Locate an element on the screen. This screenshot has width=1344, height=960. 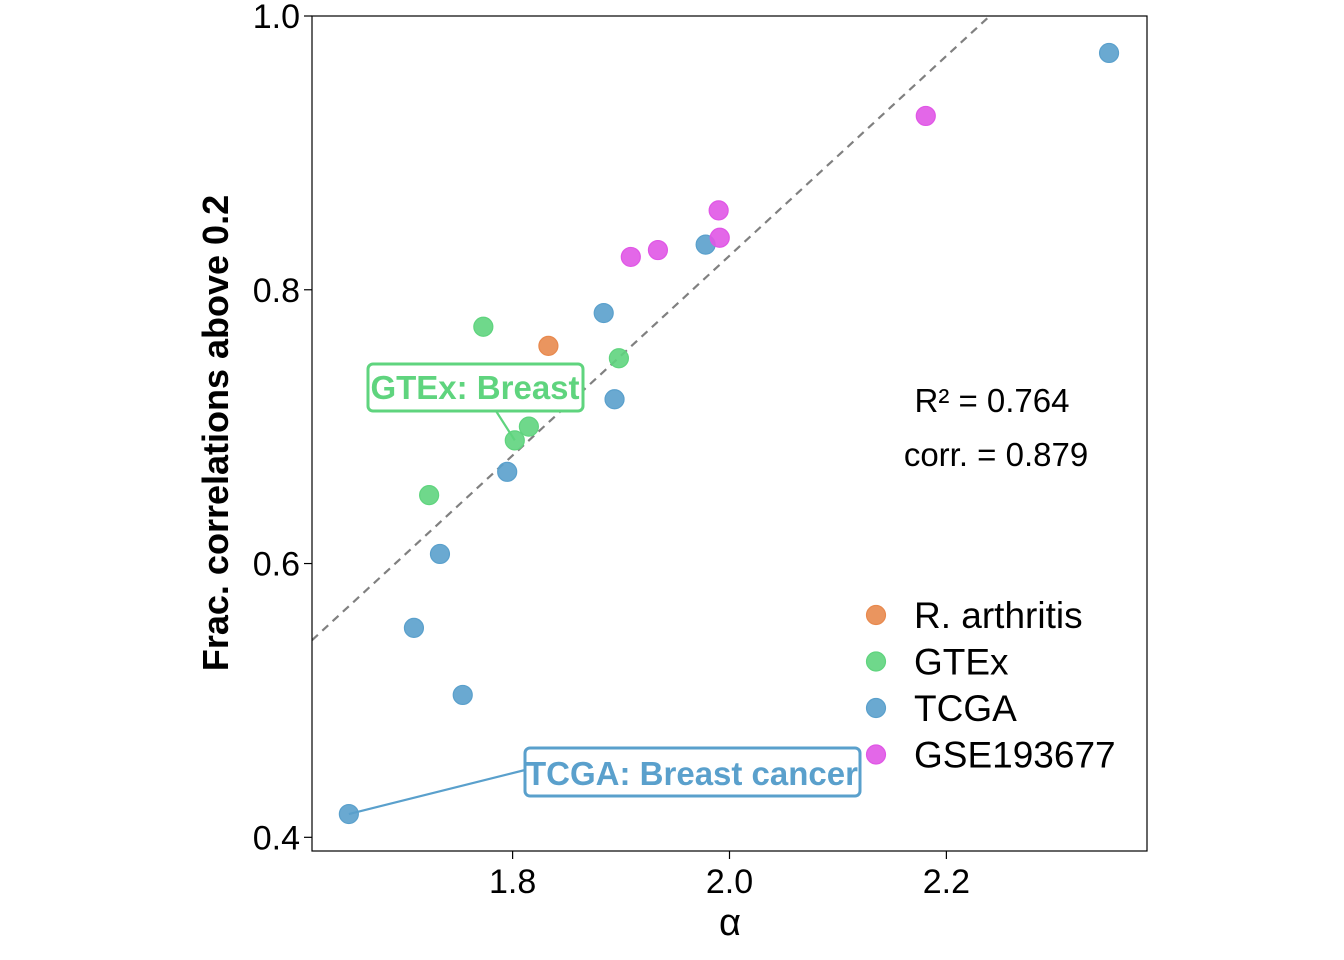
r-squared-text: R² = 0.764 is located at coordinates (991, 400).